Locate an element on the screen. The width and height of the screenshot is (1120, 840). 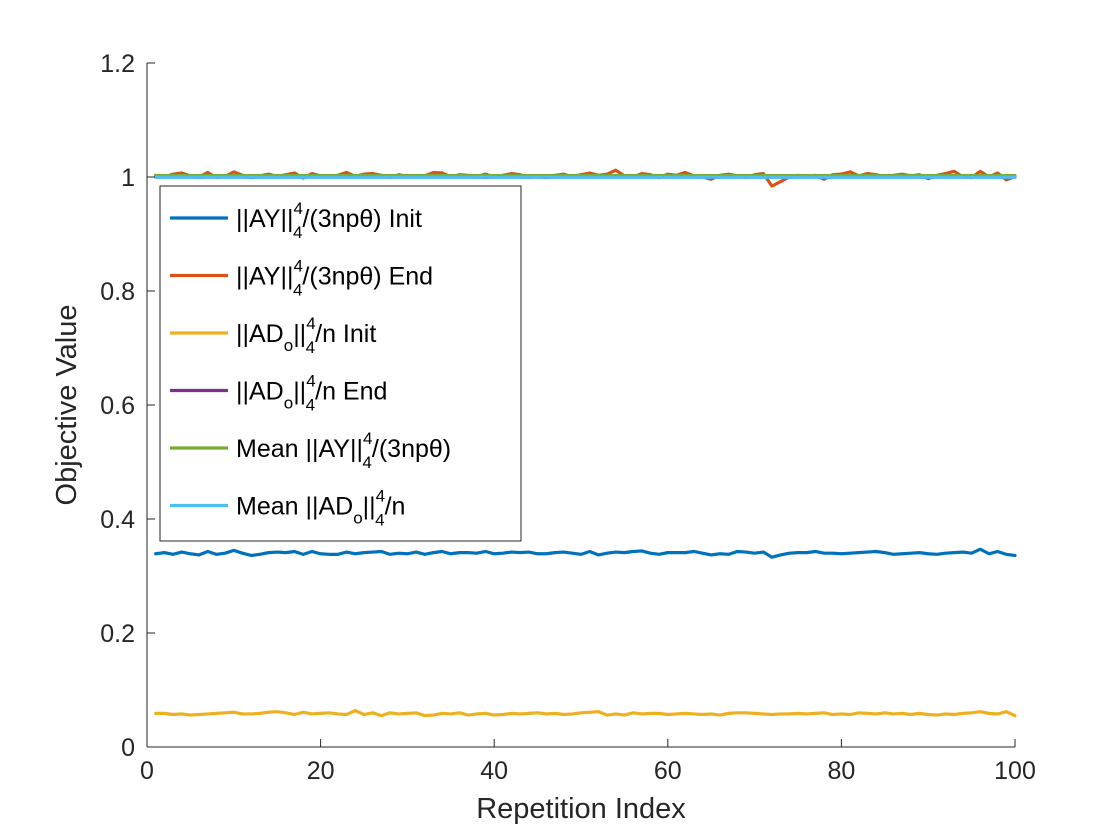
x-tick-label: 20 is located at coordinates (321, 771).